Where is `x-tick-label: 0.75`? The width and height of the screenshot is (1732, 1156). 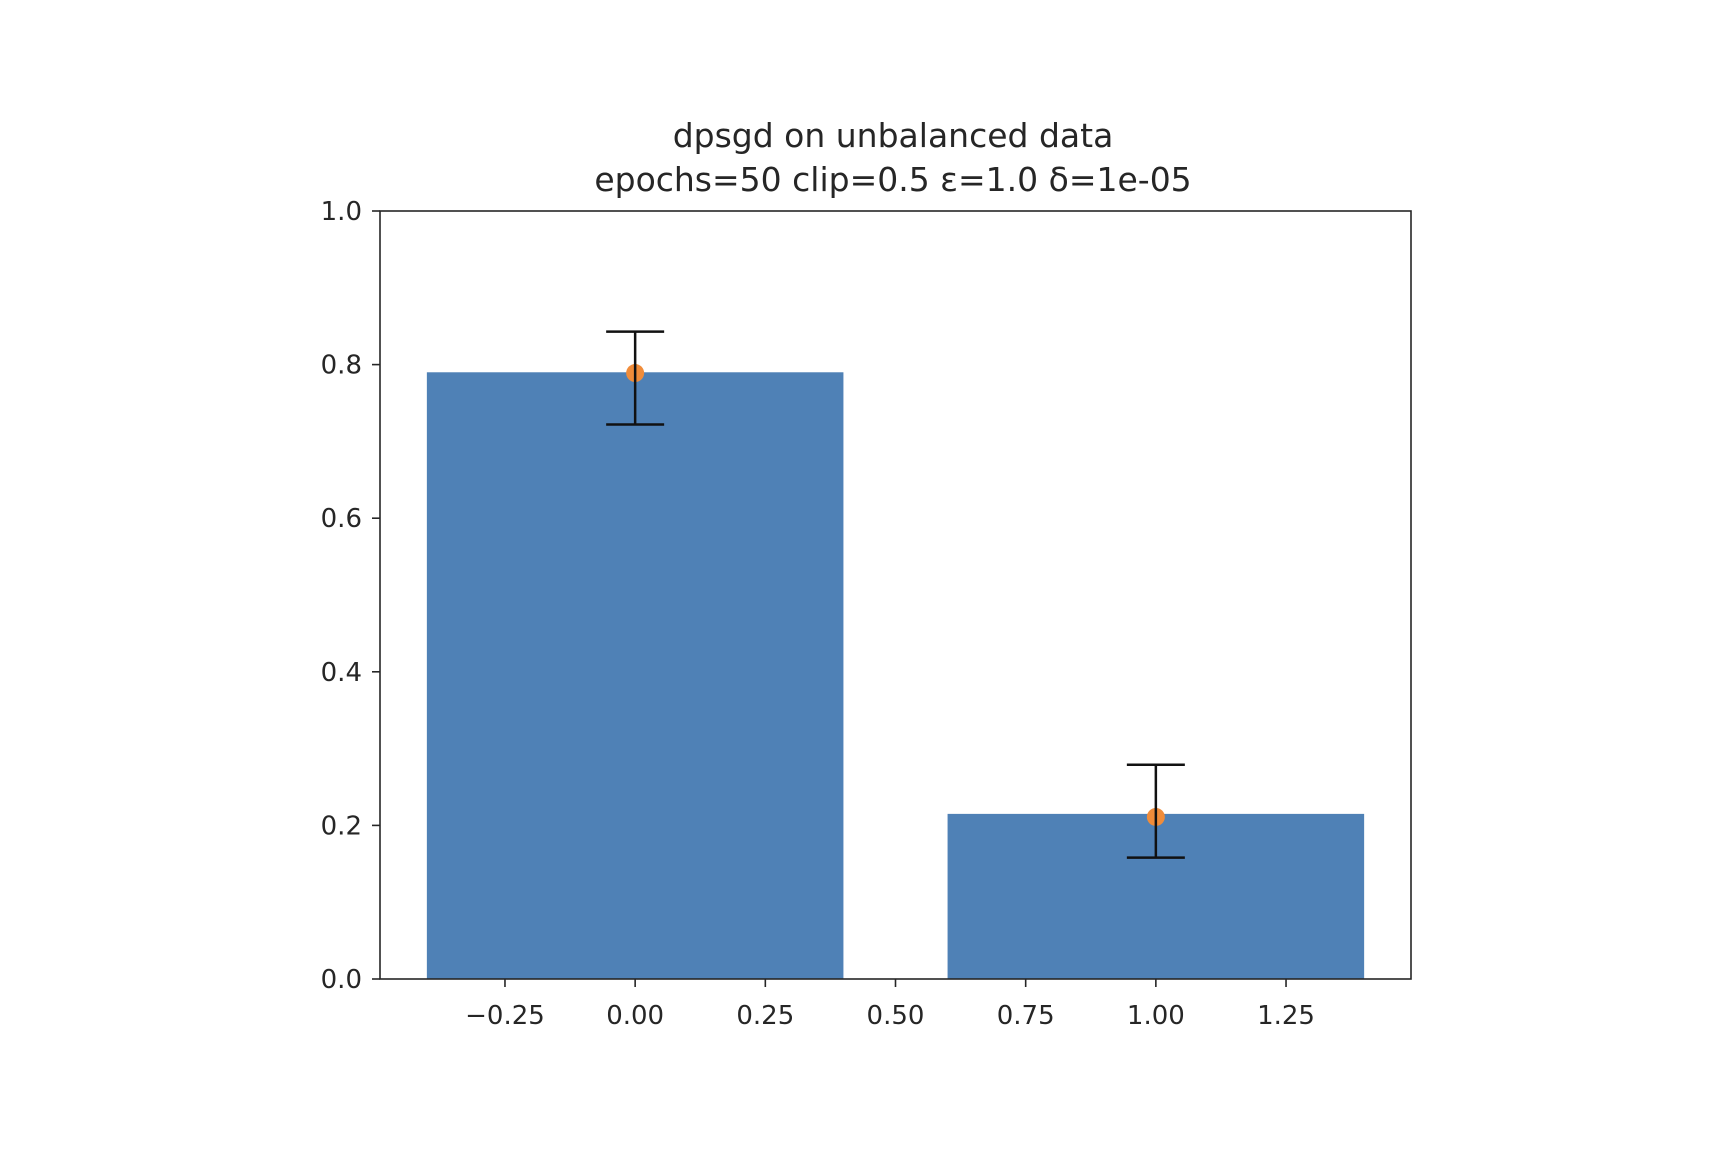 x-tick-label: 0.75 is located at coordinates (1026, 1016).